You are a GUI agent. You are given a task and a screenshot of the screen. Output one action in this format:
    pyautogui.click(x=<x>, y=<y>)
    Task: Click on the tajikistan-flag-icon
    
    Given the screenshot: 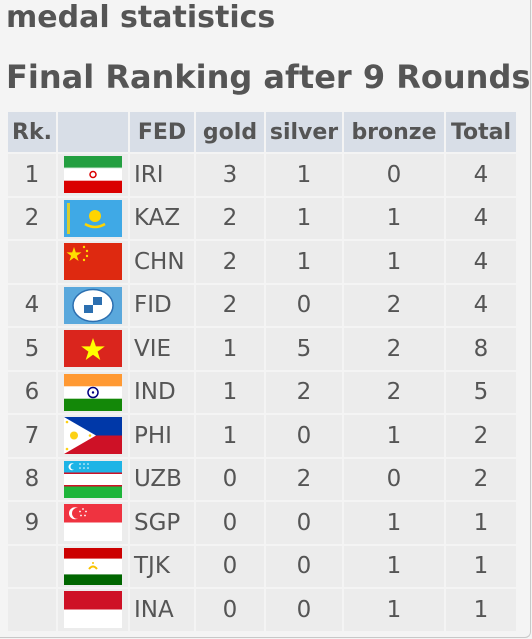 What is the action you would take?
    pyautogui.click(x=93, y=566)
    